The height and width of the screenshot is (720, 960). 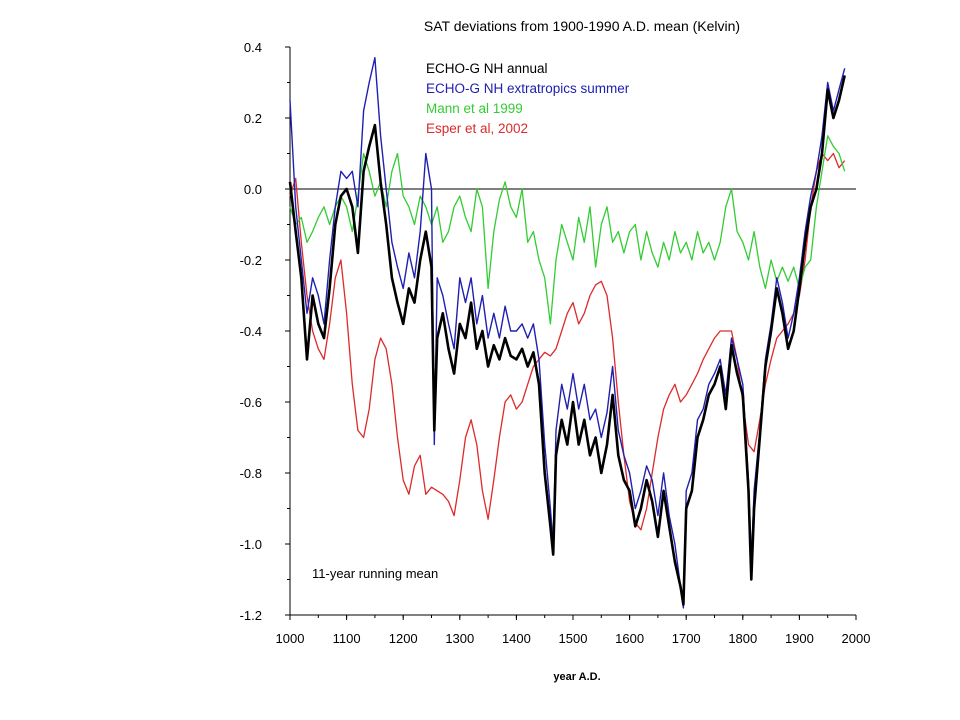 I want to click on x-tick-label: 1600, so click(x=629, y=638).